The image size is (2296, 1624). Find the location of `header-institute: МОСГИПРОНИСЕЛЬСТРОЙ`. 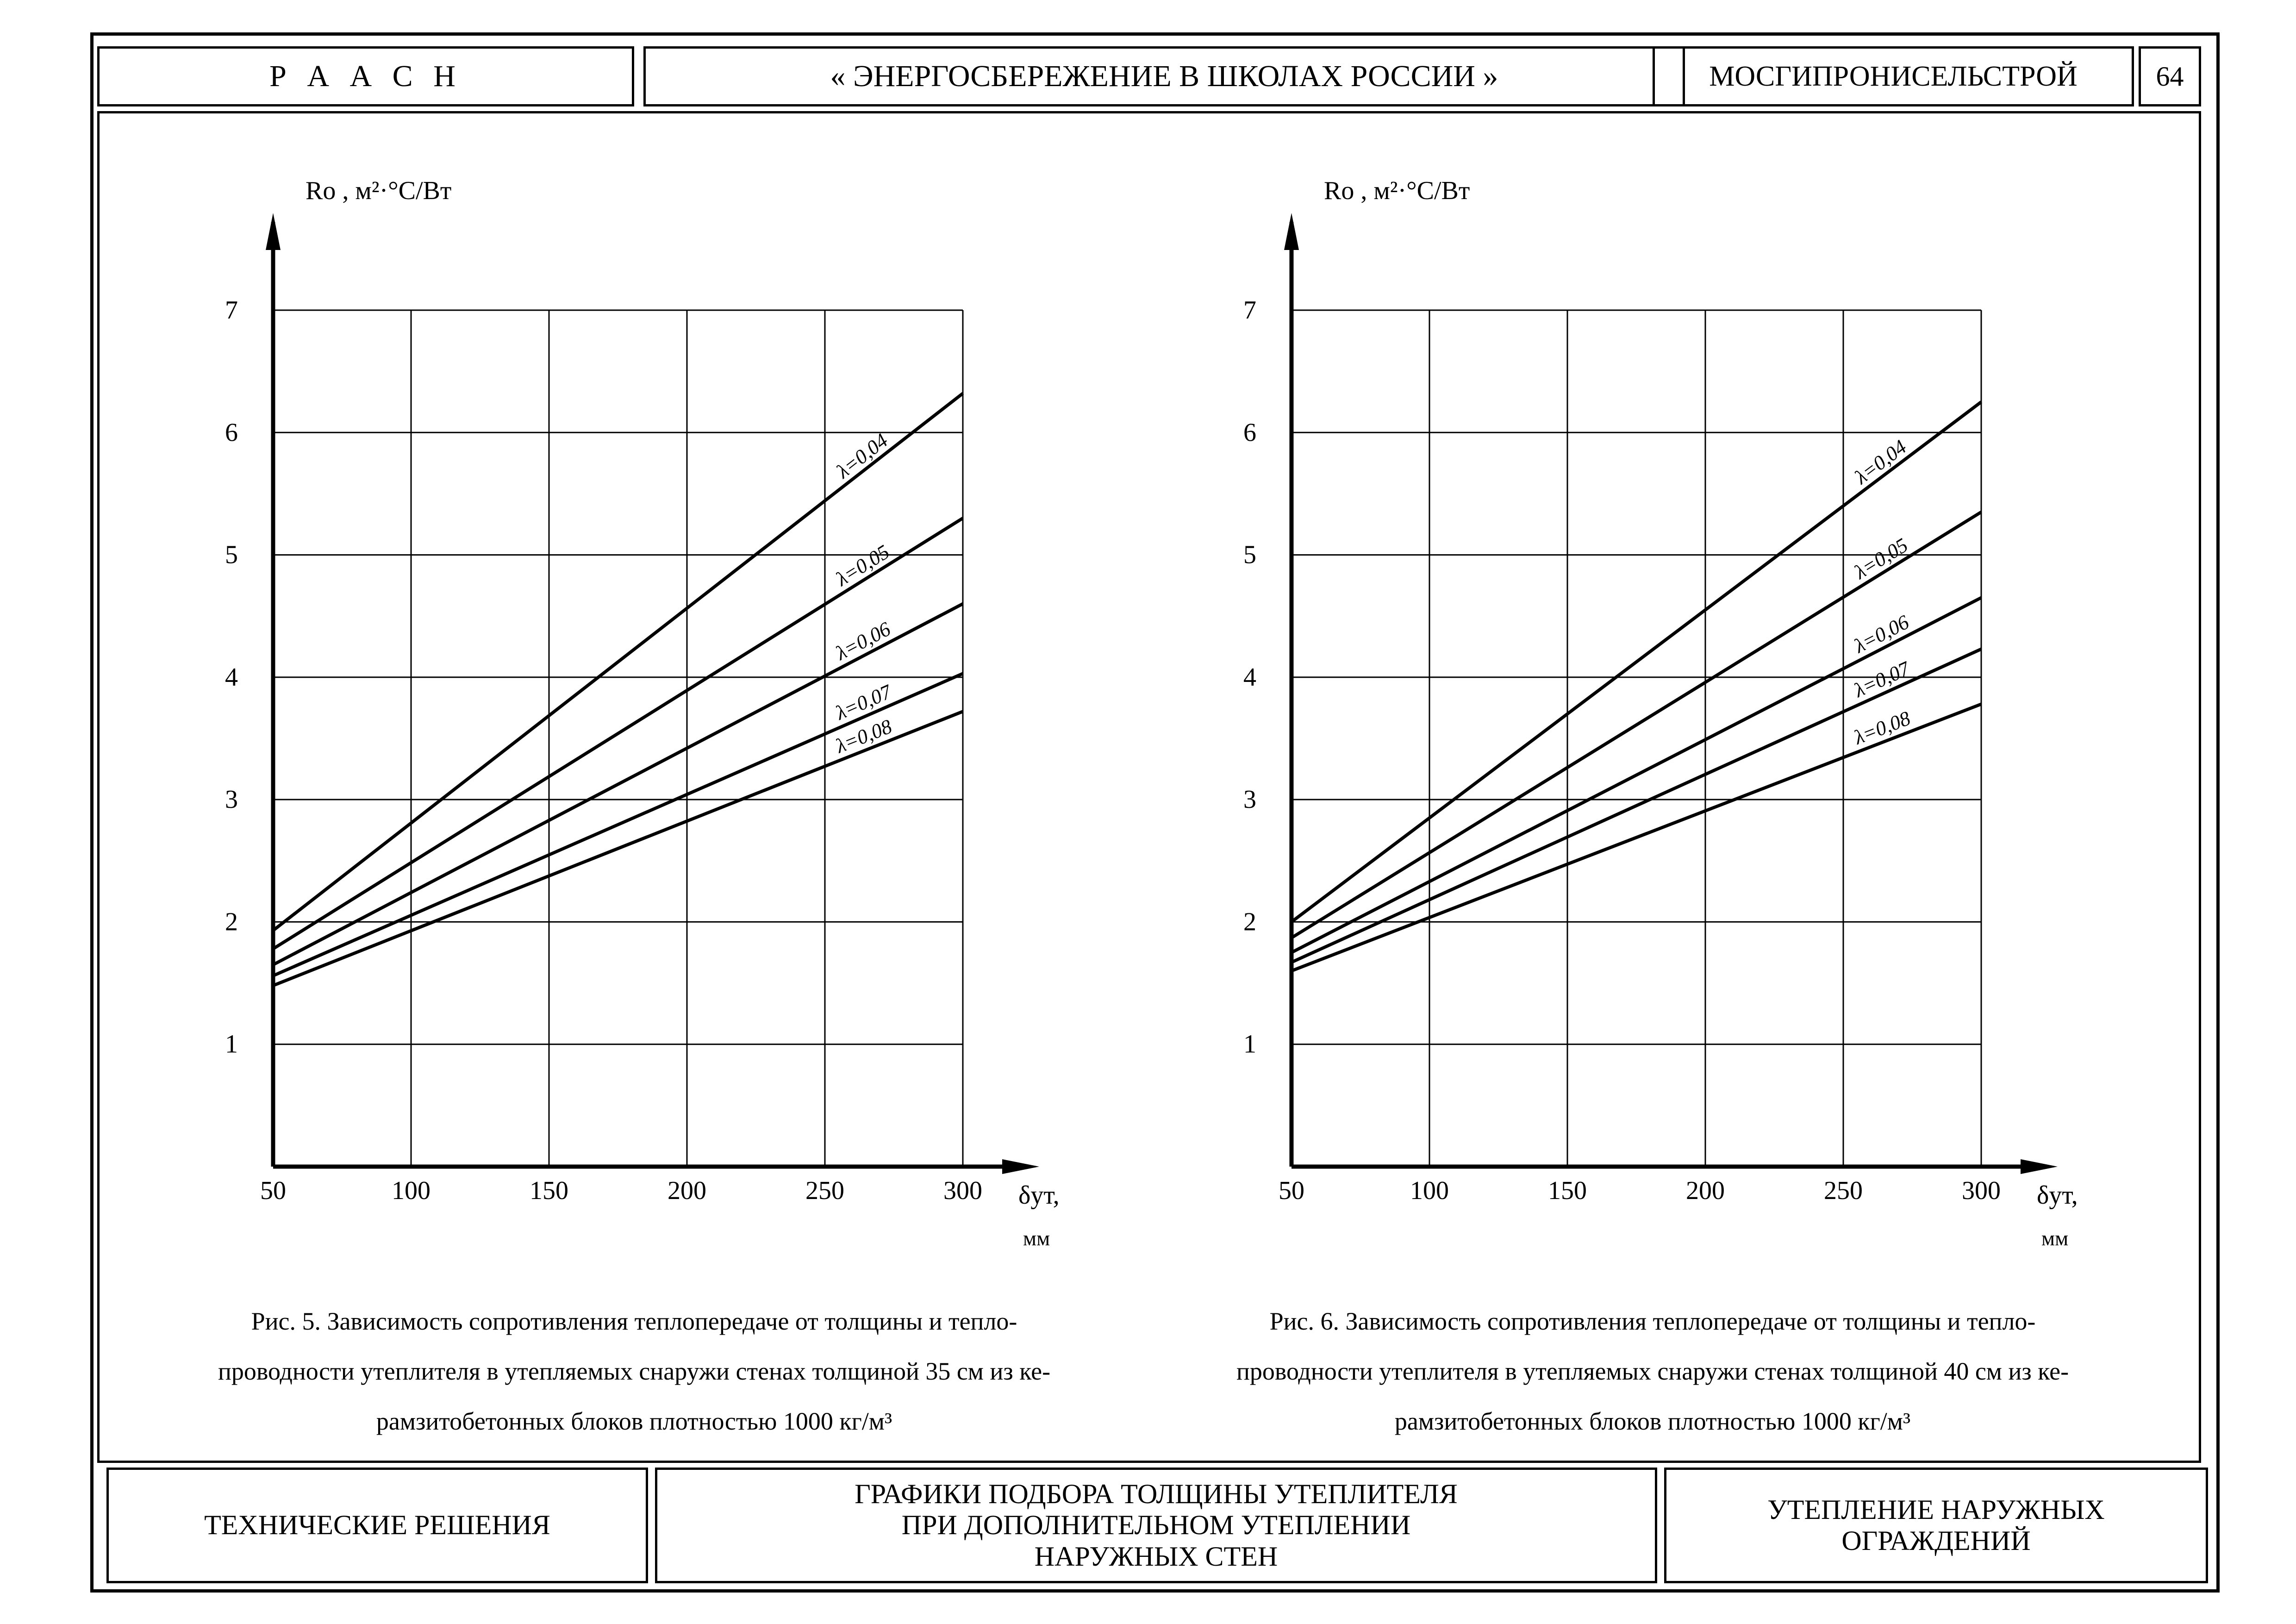

header-institute: МОСГИПРОНИСЕЛЬСТРОЙ is located at coordinates (1893, 76).